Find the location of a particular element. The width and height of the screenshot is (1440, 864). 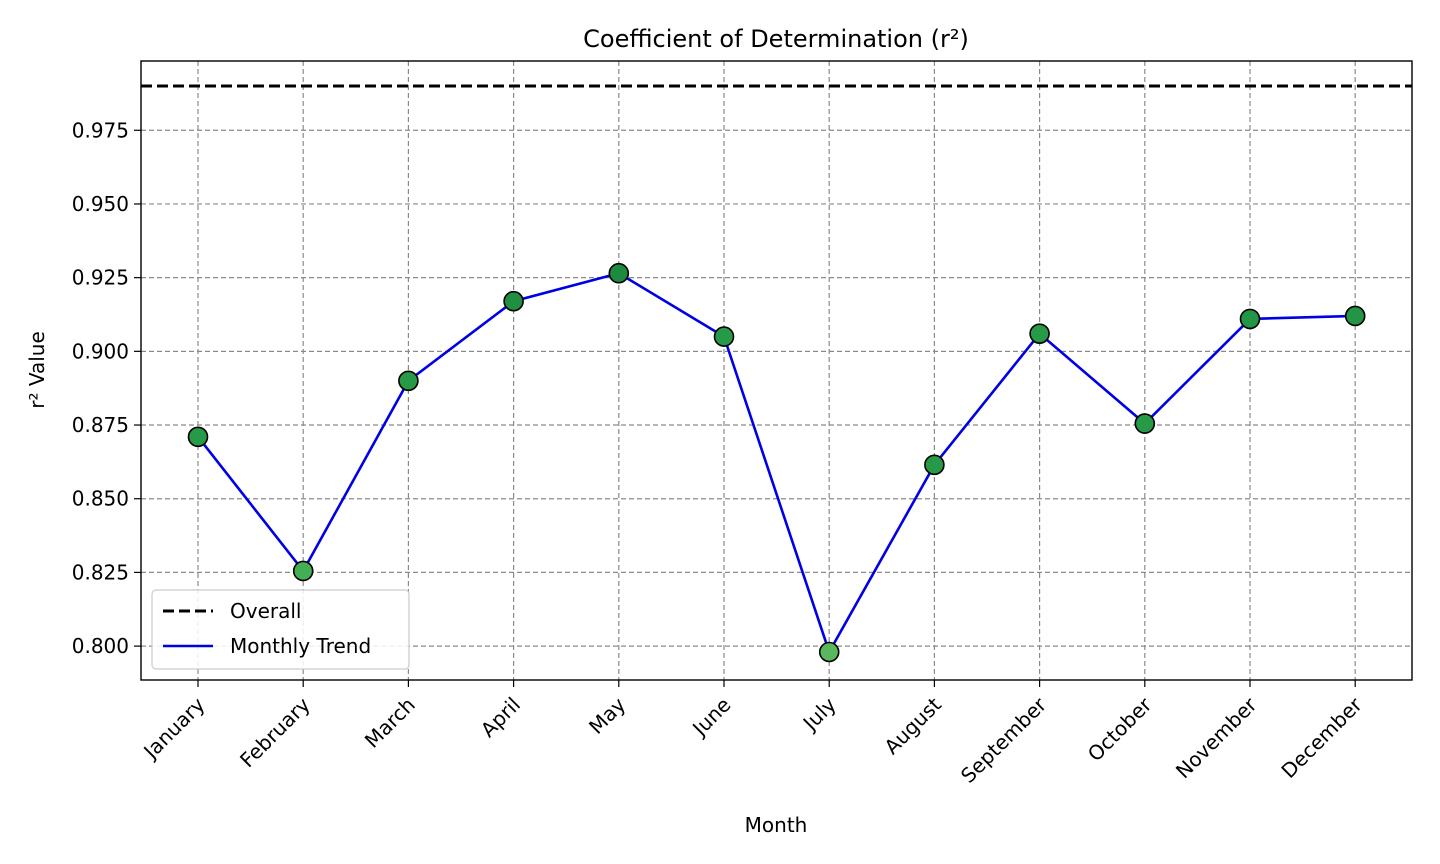

y-tick-label: 0.875 is located at coordinates (100, 425).